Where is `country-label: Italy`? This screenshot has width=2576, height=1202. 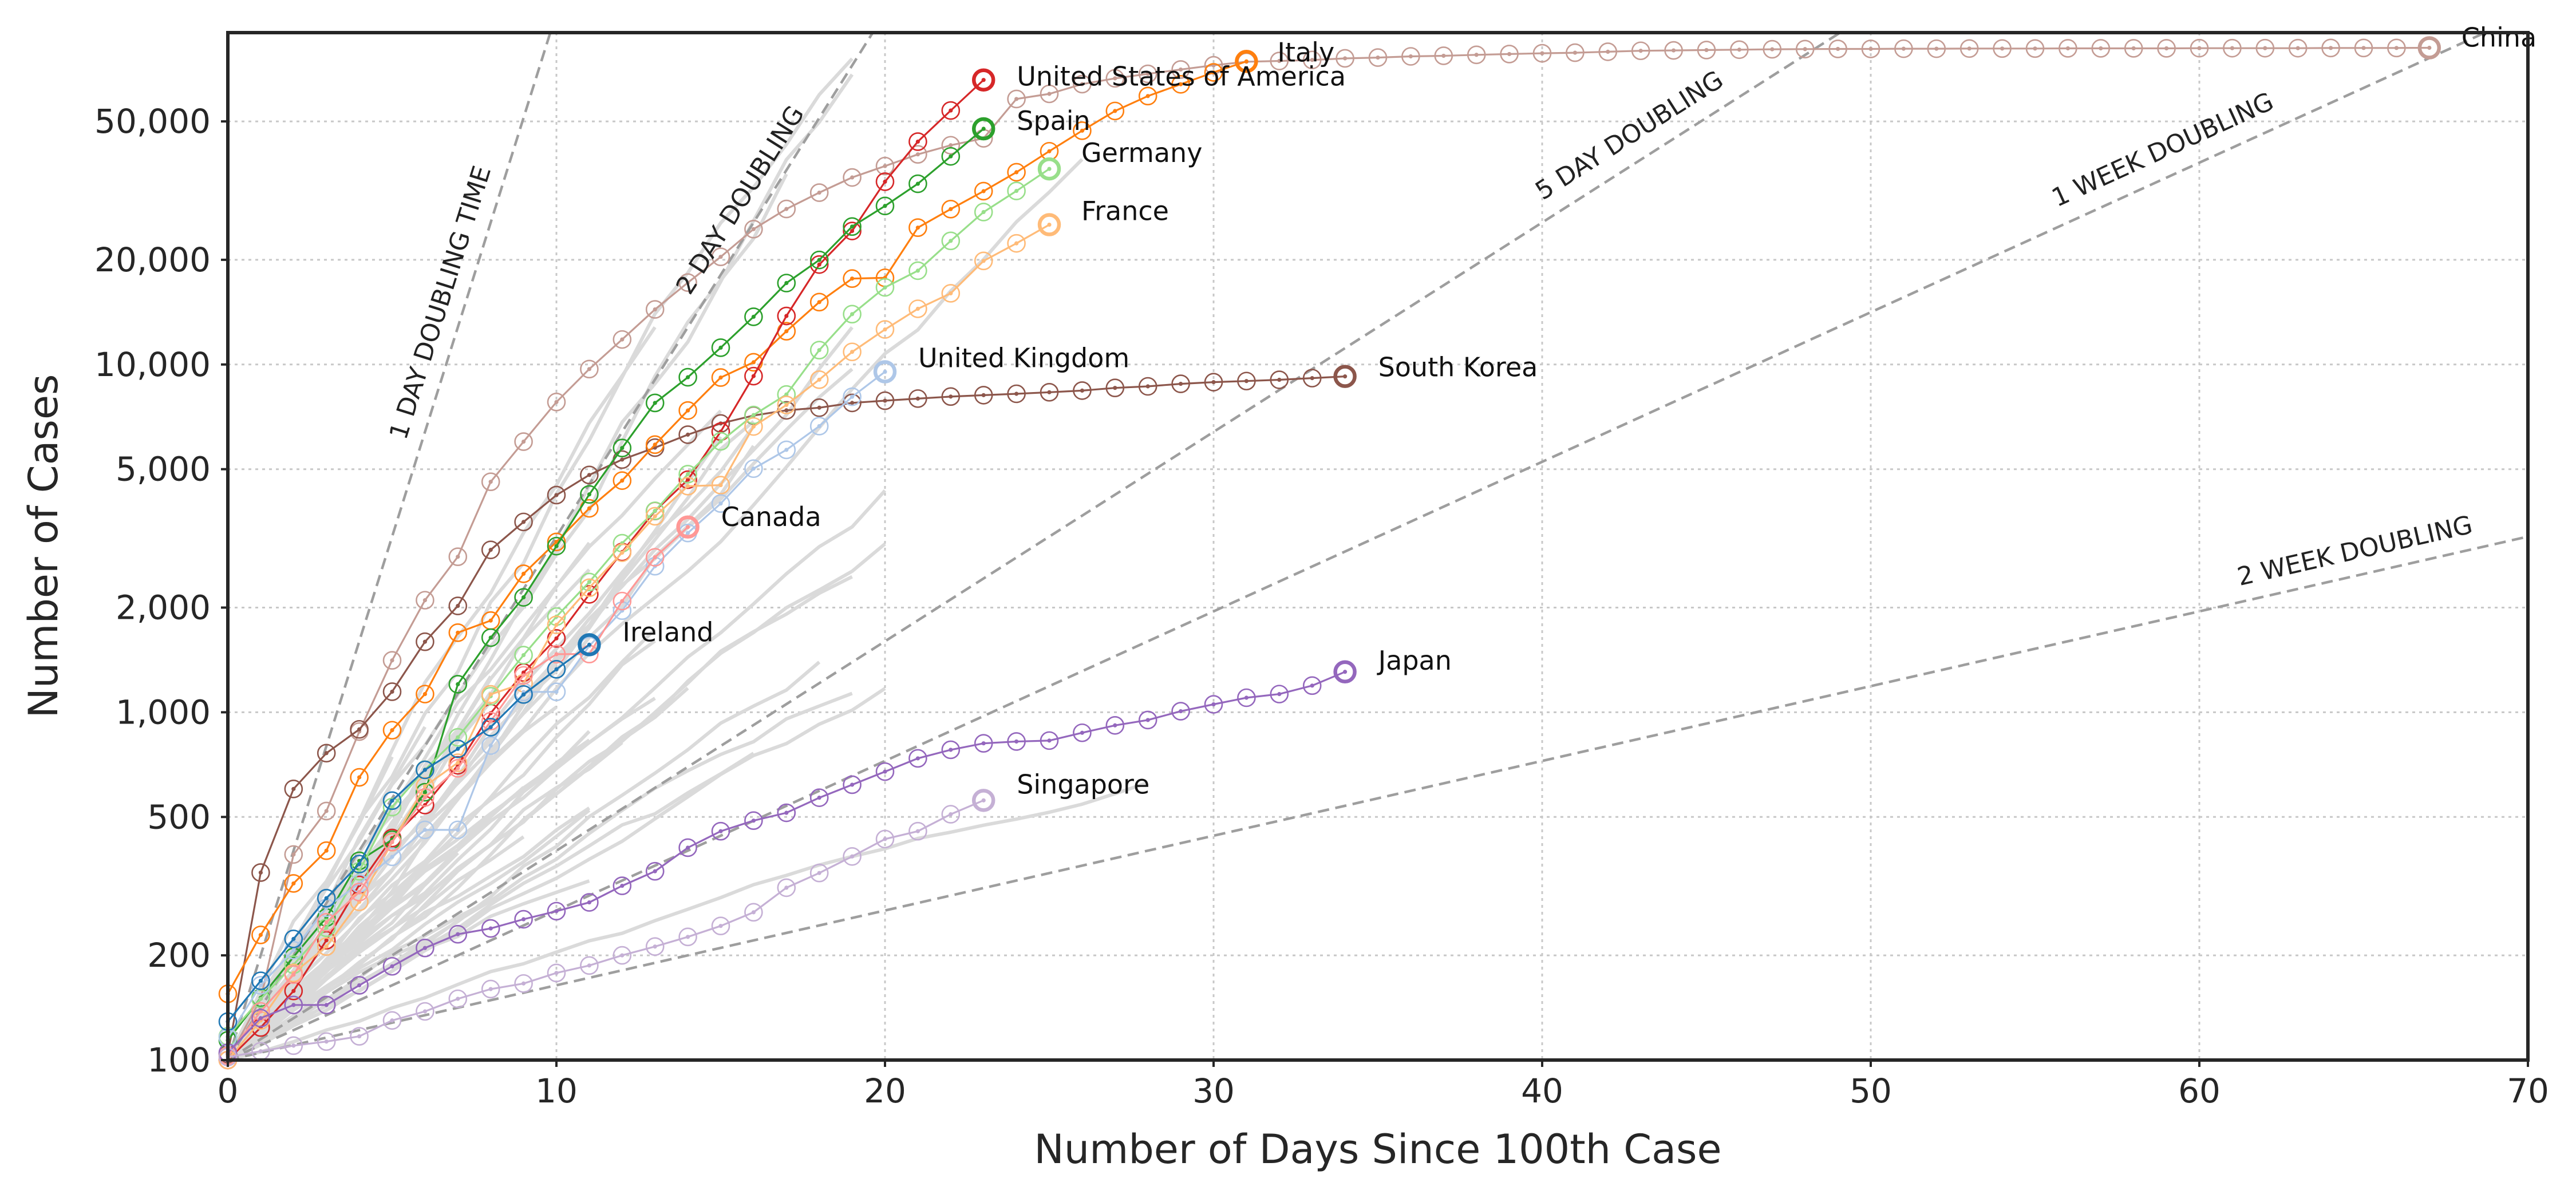 country-label: Italy is located at coordinates (1305, 53).